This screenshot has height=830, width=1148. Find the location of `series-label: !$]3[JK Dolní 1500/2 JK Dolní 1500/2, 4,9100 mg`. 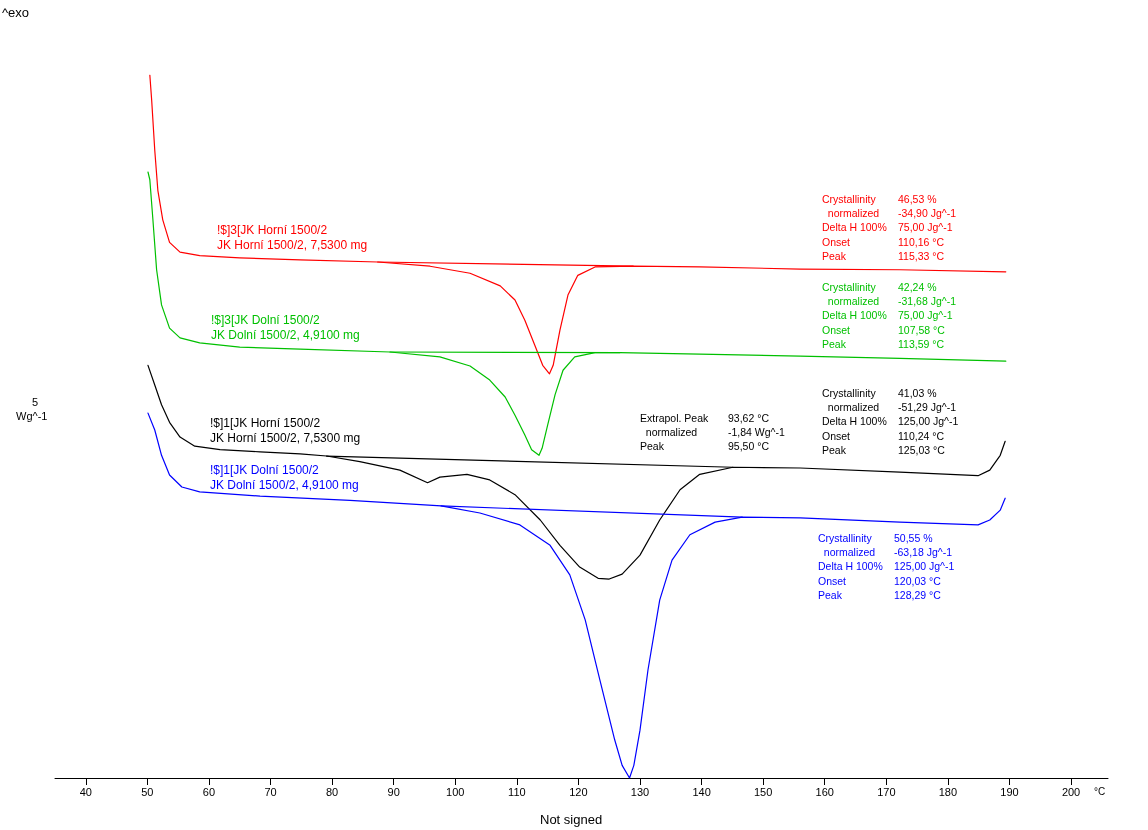

series-label: !$]3[JK Dolní 1500/2 JK Dolní 1500/2, 4,9100 mg is located at coordinates (285, 327).